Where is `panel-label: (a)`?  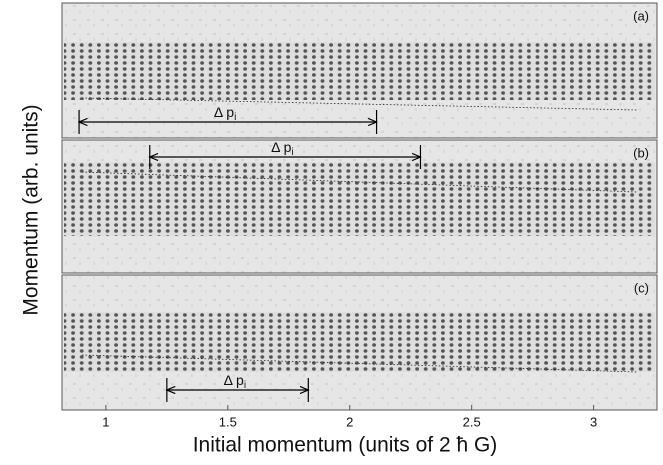
panel-label: (a) is located at coordinates (641, 15).